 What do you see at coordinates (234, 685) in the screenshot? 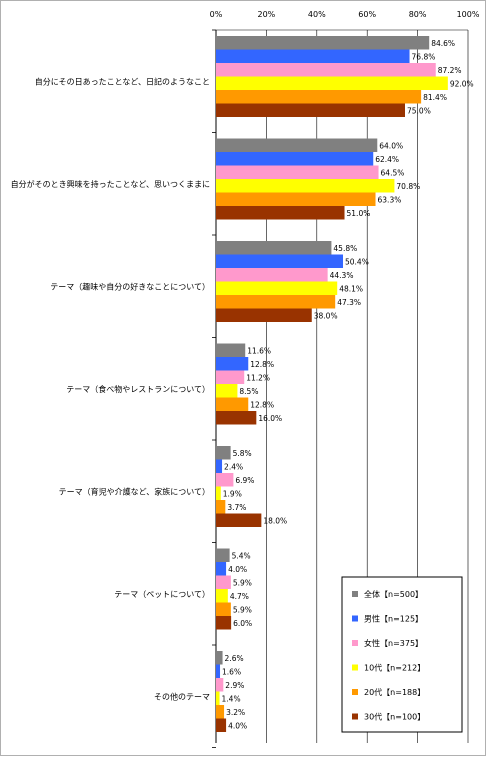
I see `data-label: 2.9%` at bounding box center [234, 685].